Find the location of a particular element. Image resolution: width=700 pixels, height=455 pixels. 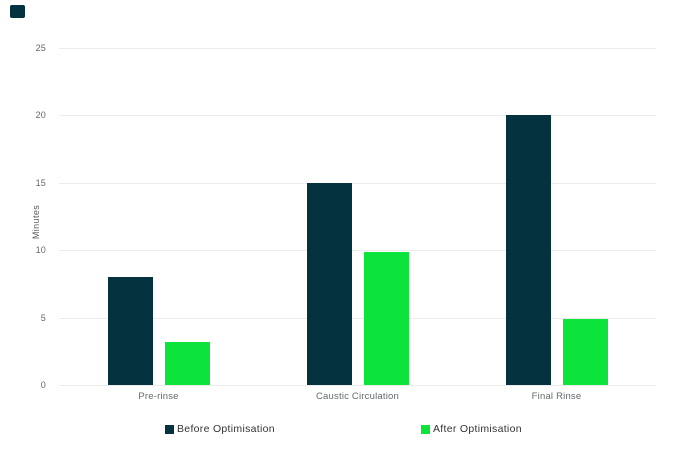

y-tick-label: 10 is located at coordinates (40, 250).